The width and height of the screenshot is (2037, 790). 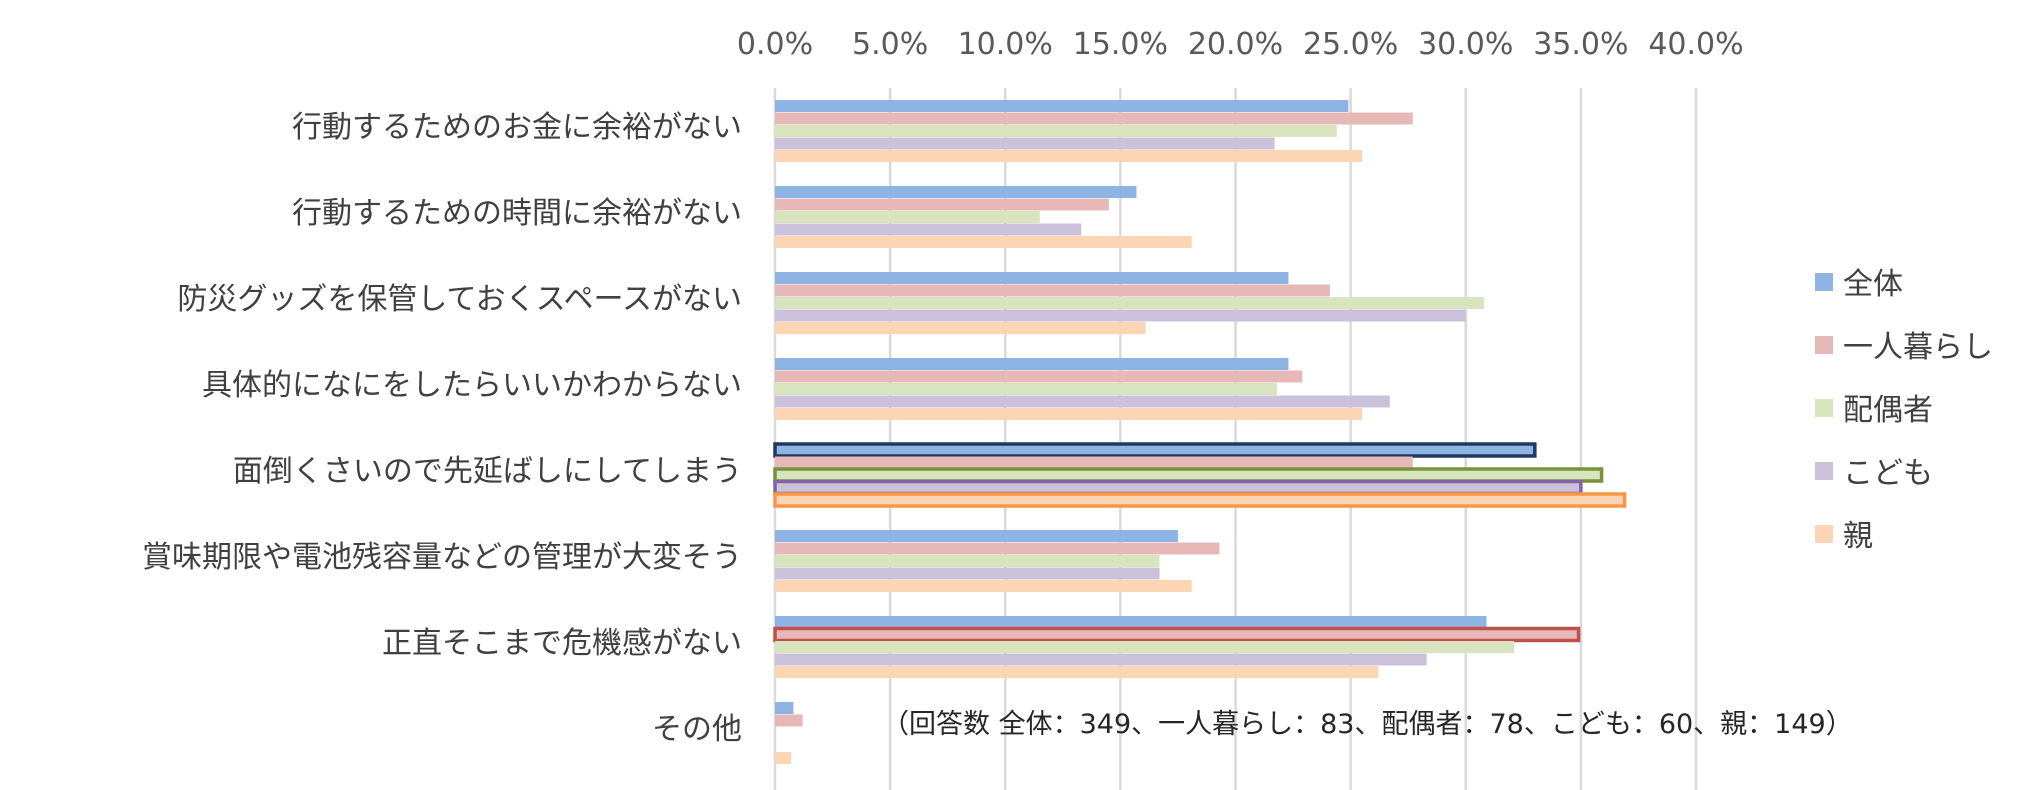 What do you see at coordinates (1580, 44) in the screenshot?
I see `x-tick-label: 35.0%` at bounding box center [1580, 44].